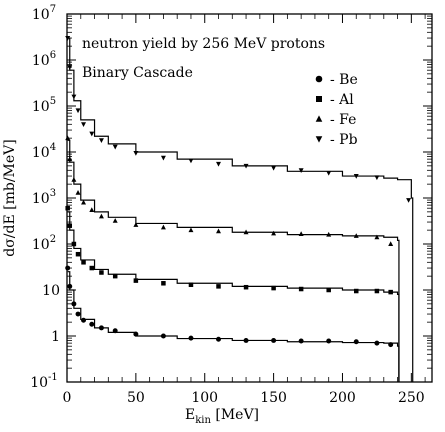 This screenshot has height=432, width=445. I want to click on y-tick-label-exponent: 2, so click(53, 239).